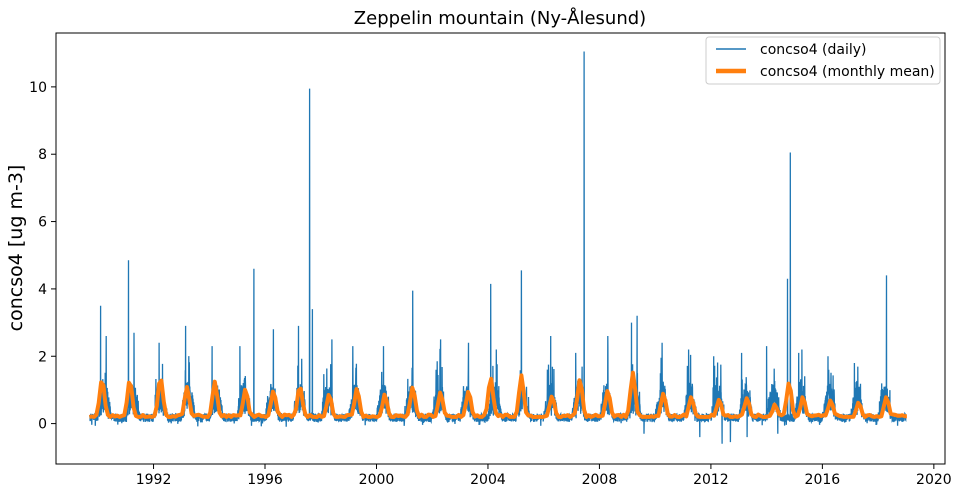 This screenshot has height=493, width=959. I want to click on legend-box, so click(823, 60).